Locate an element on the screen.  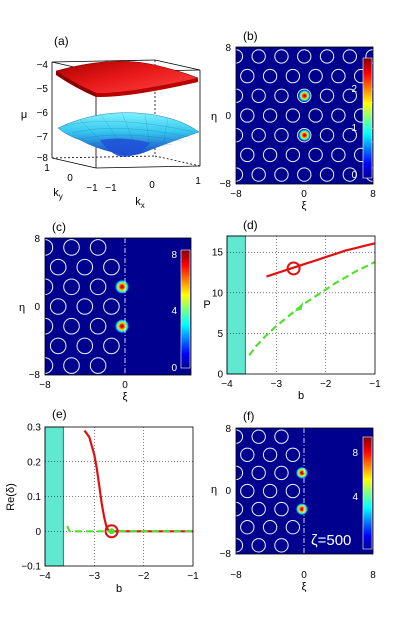
panel-f-frame is located at coordinates (304, 491).